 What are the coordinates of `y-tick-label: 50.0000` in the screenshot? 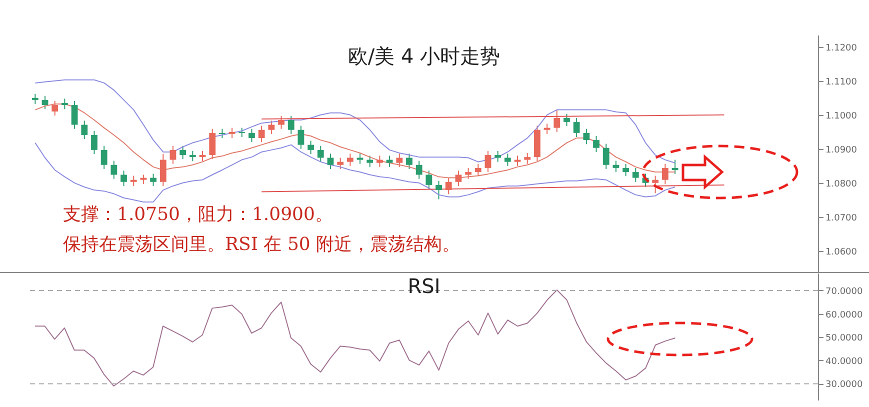 It's located at (844, 339).